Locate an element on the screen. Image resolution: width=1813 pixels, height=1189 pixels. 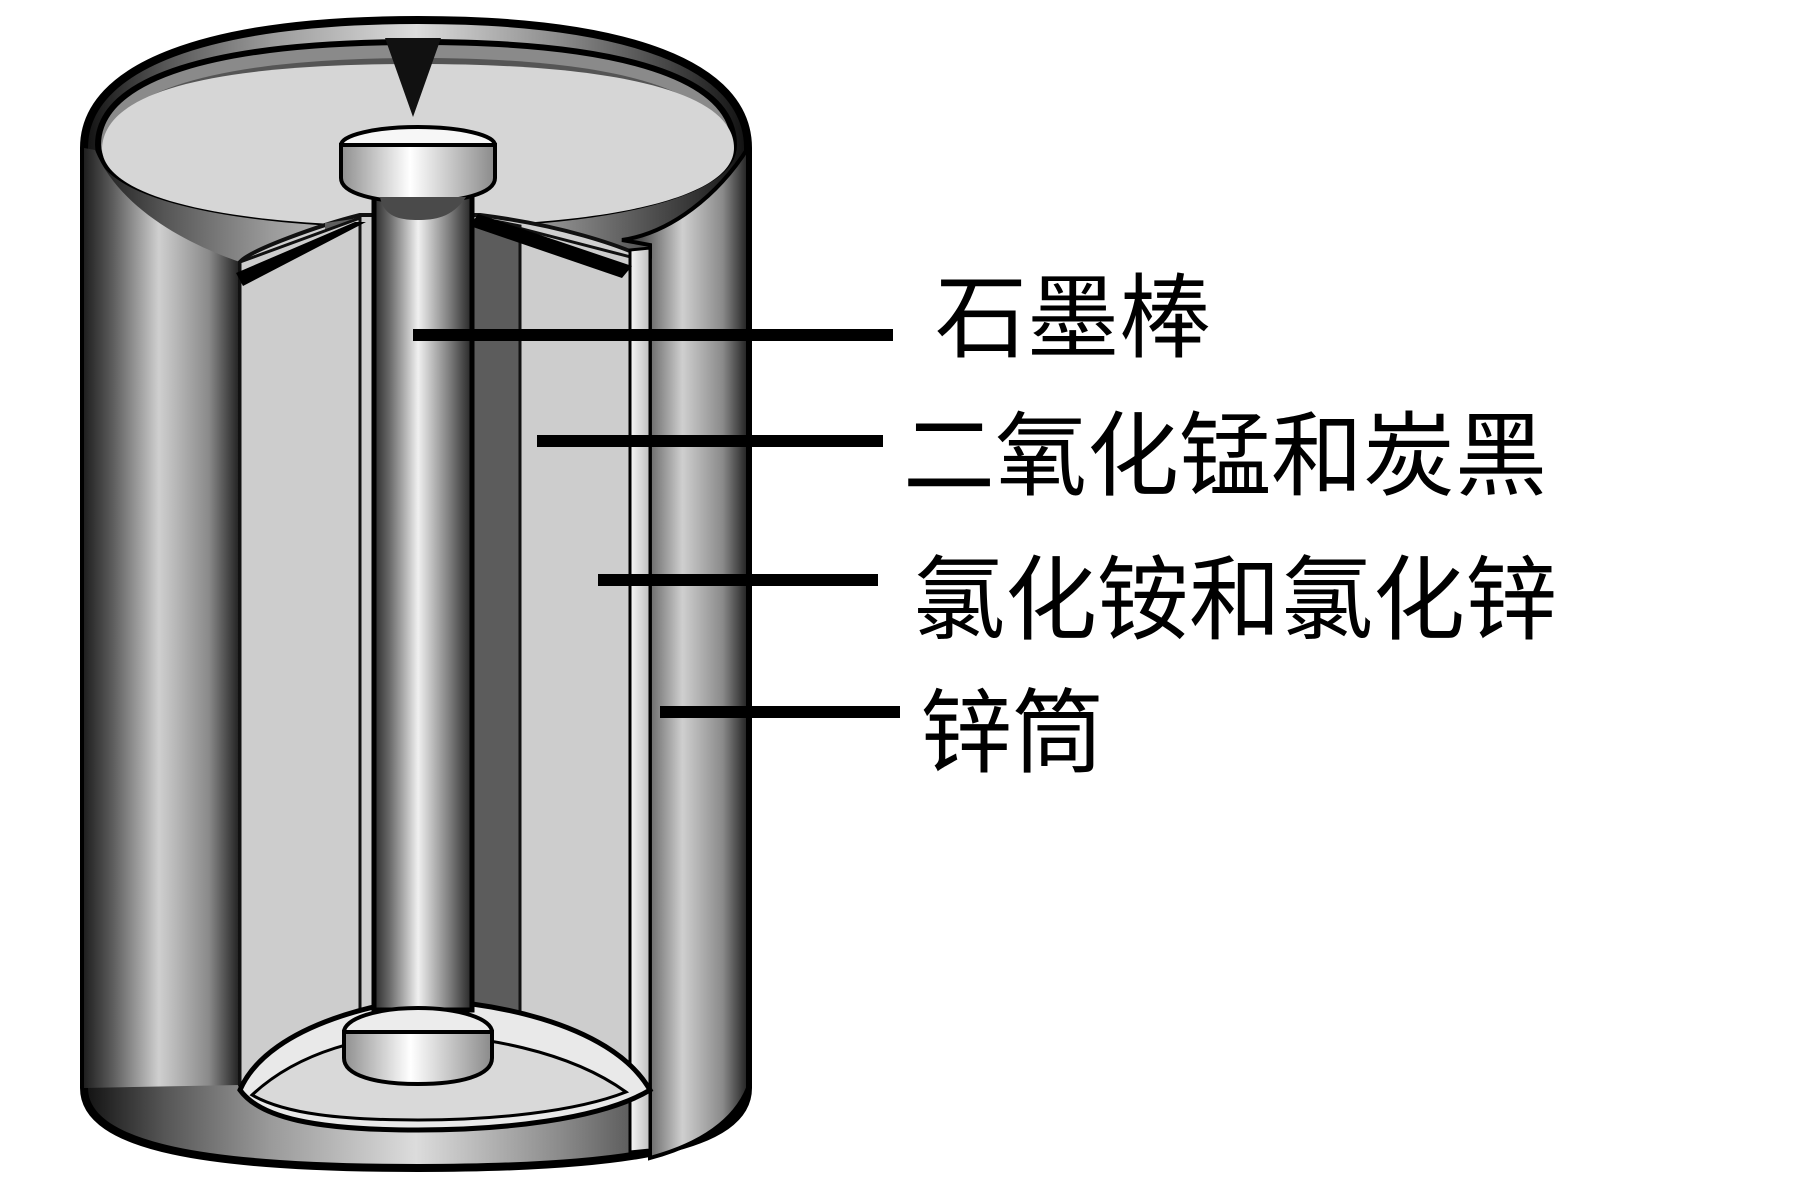
label-electrolyte: 氯化铵和氯化锌 is located at coordinates (1235, 600).